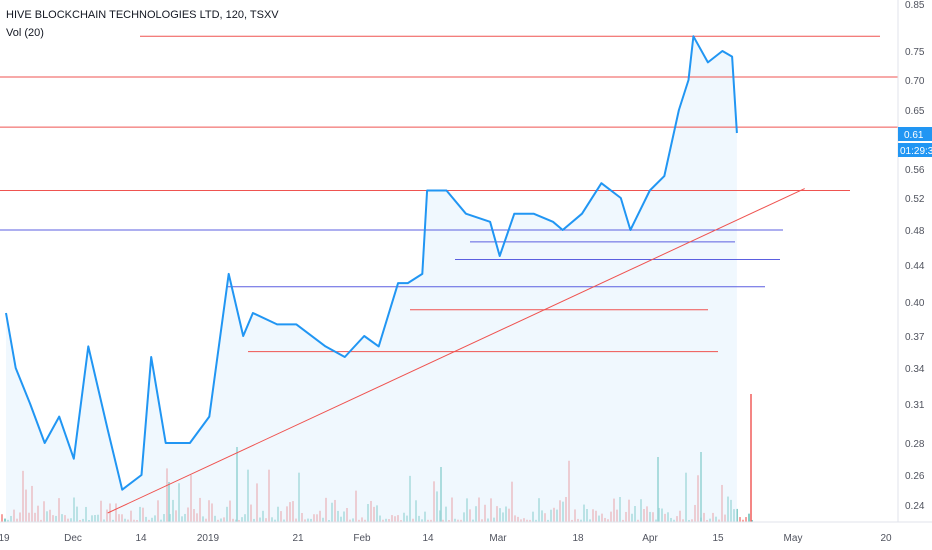  What do you see at coordinates (793, 538) in the screenshot?
I see `time-tick-label: May` at bounding box center [793, 538].